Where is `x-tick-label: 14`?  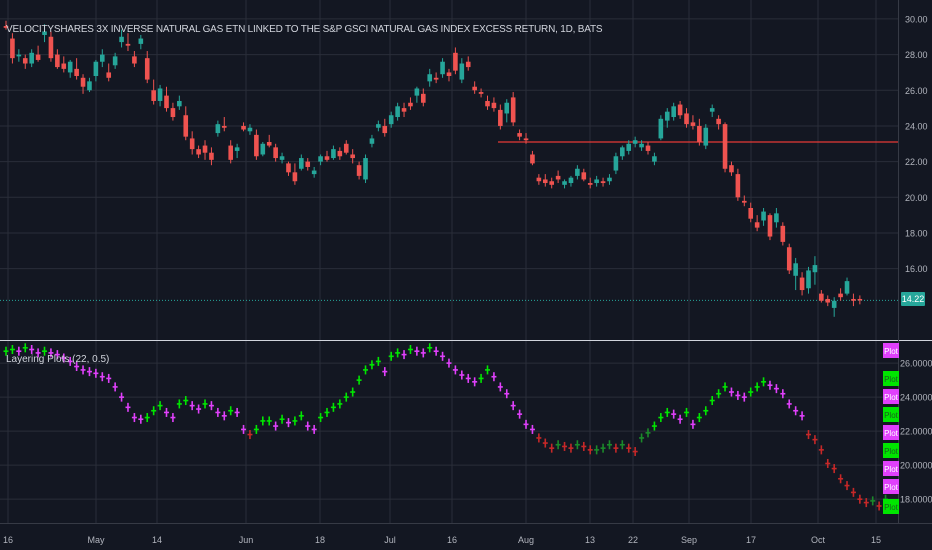 x-tick-label: 14 is located at coordinates (157, 540).